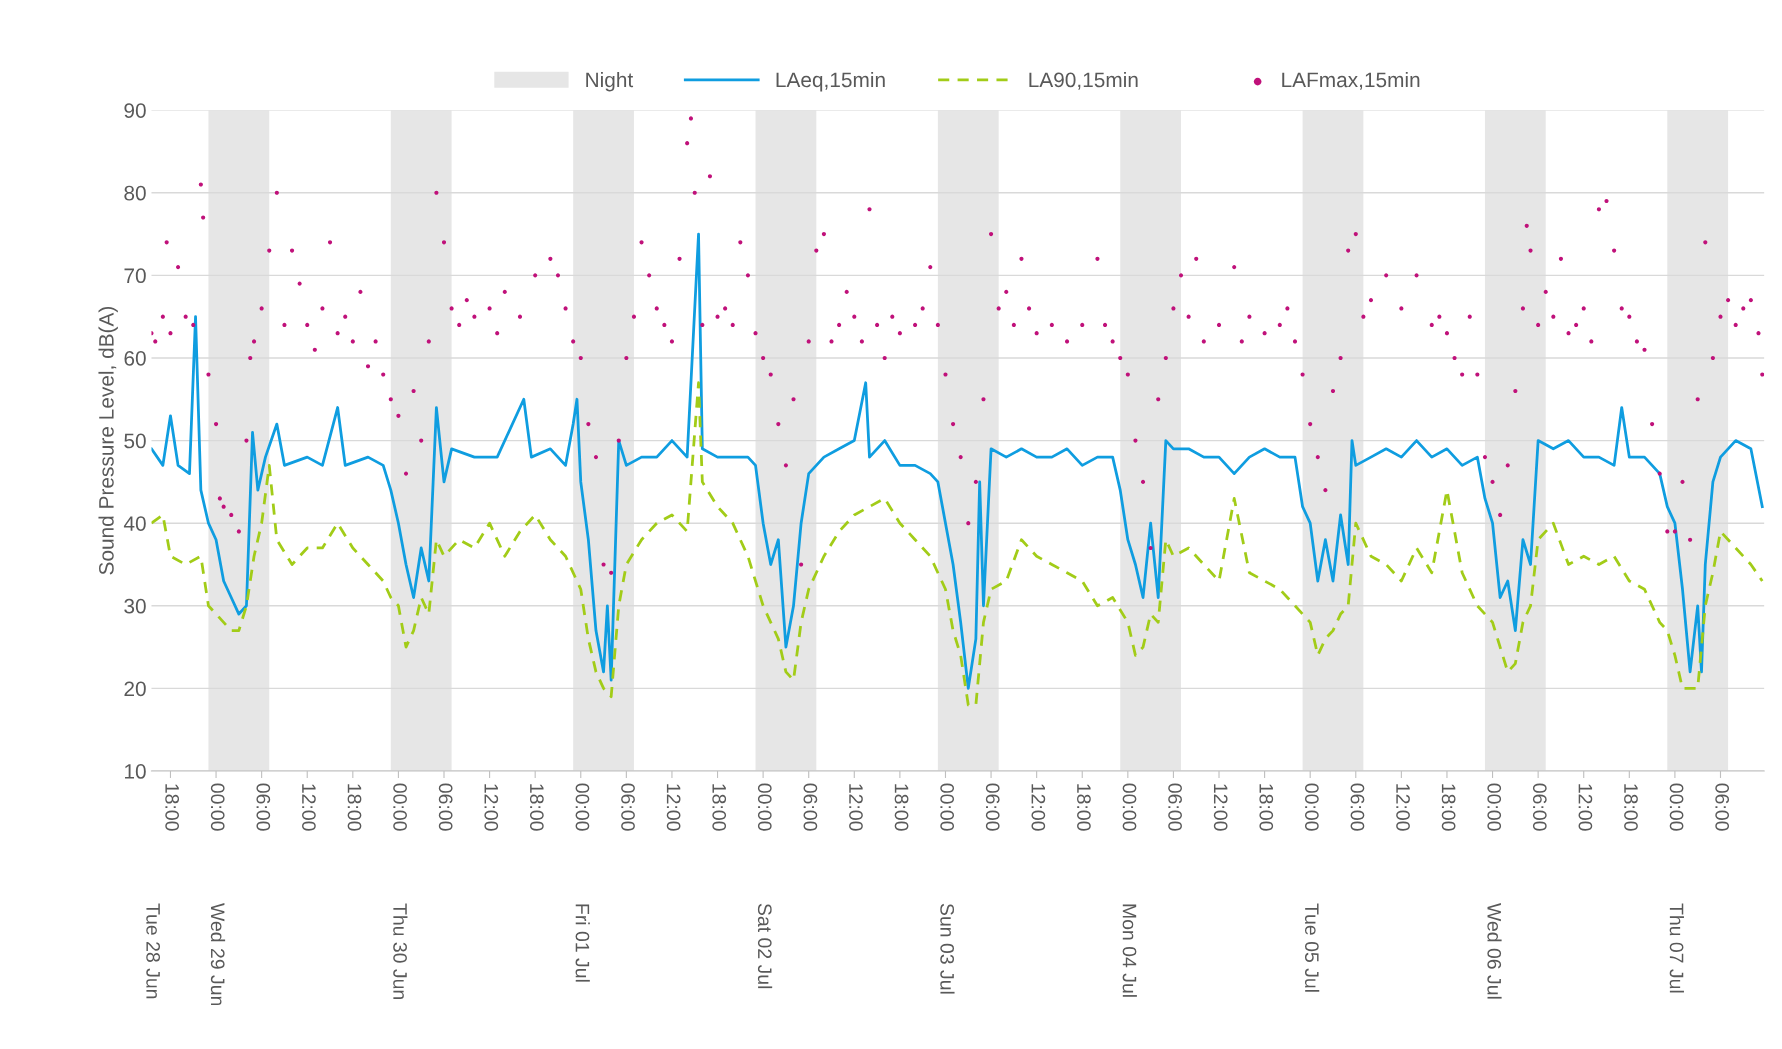  What do you see at coordinates (135, 193) in the screenshot?
I see `y-tick-label: 80` at bounding box center [135, 193].